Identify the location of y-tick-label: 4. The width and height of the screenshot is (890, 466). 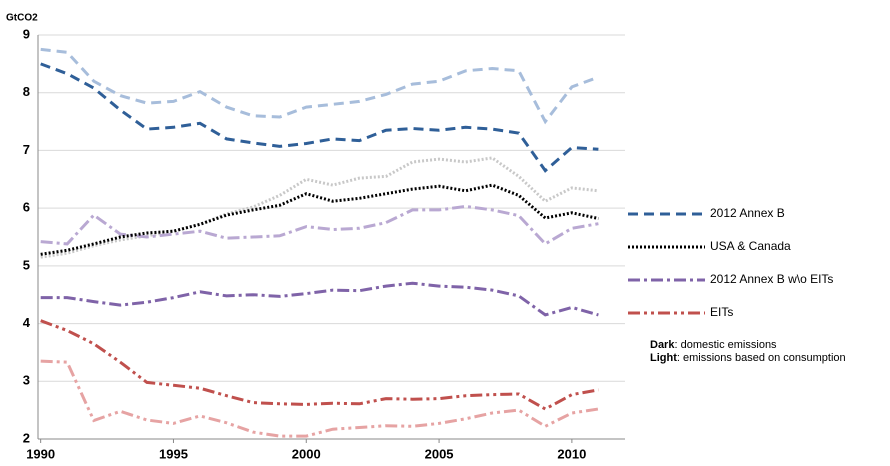
(27, 322).